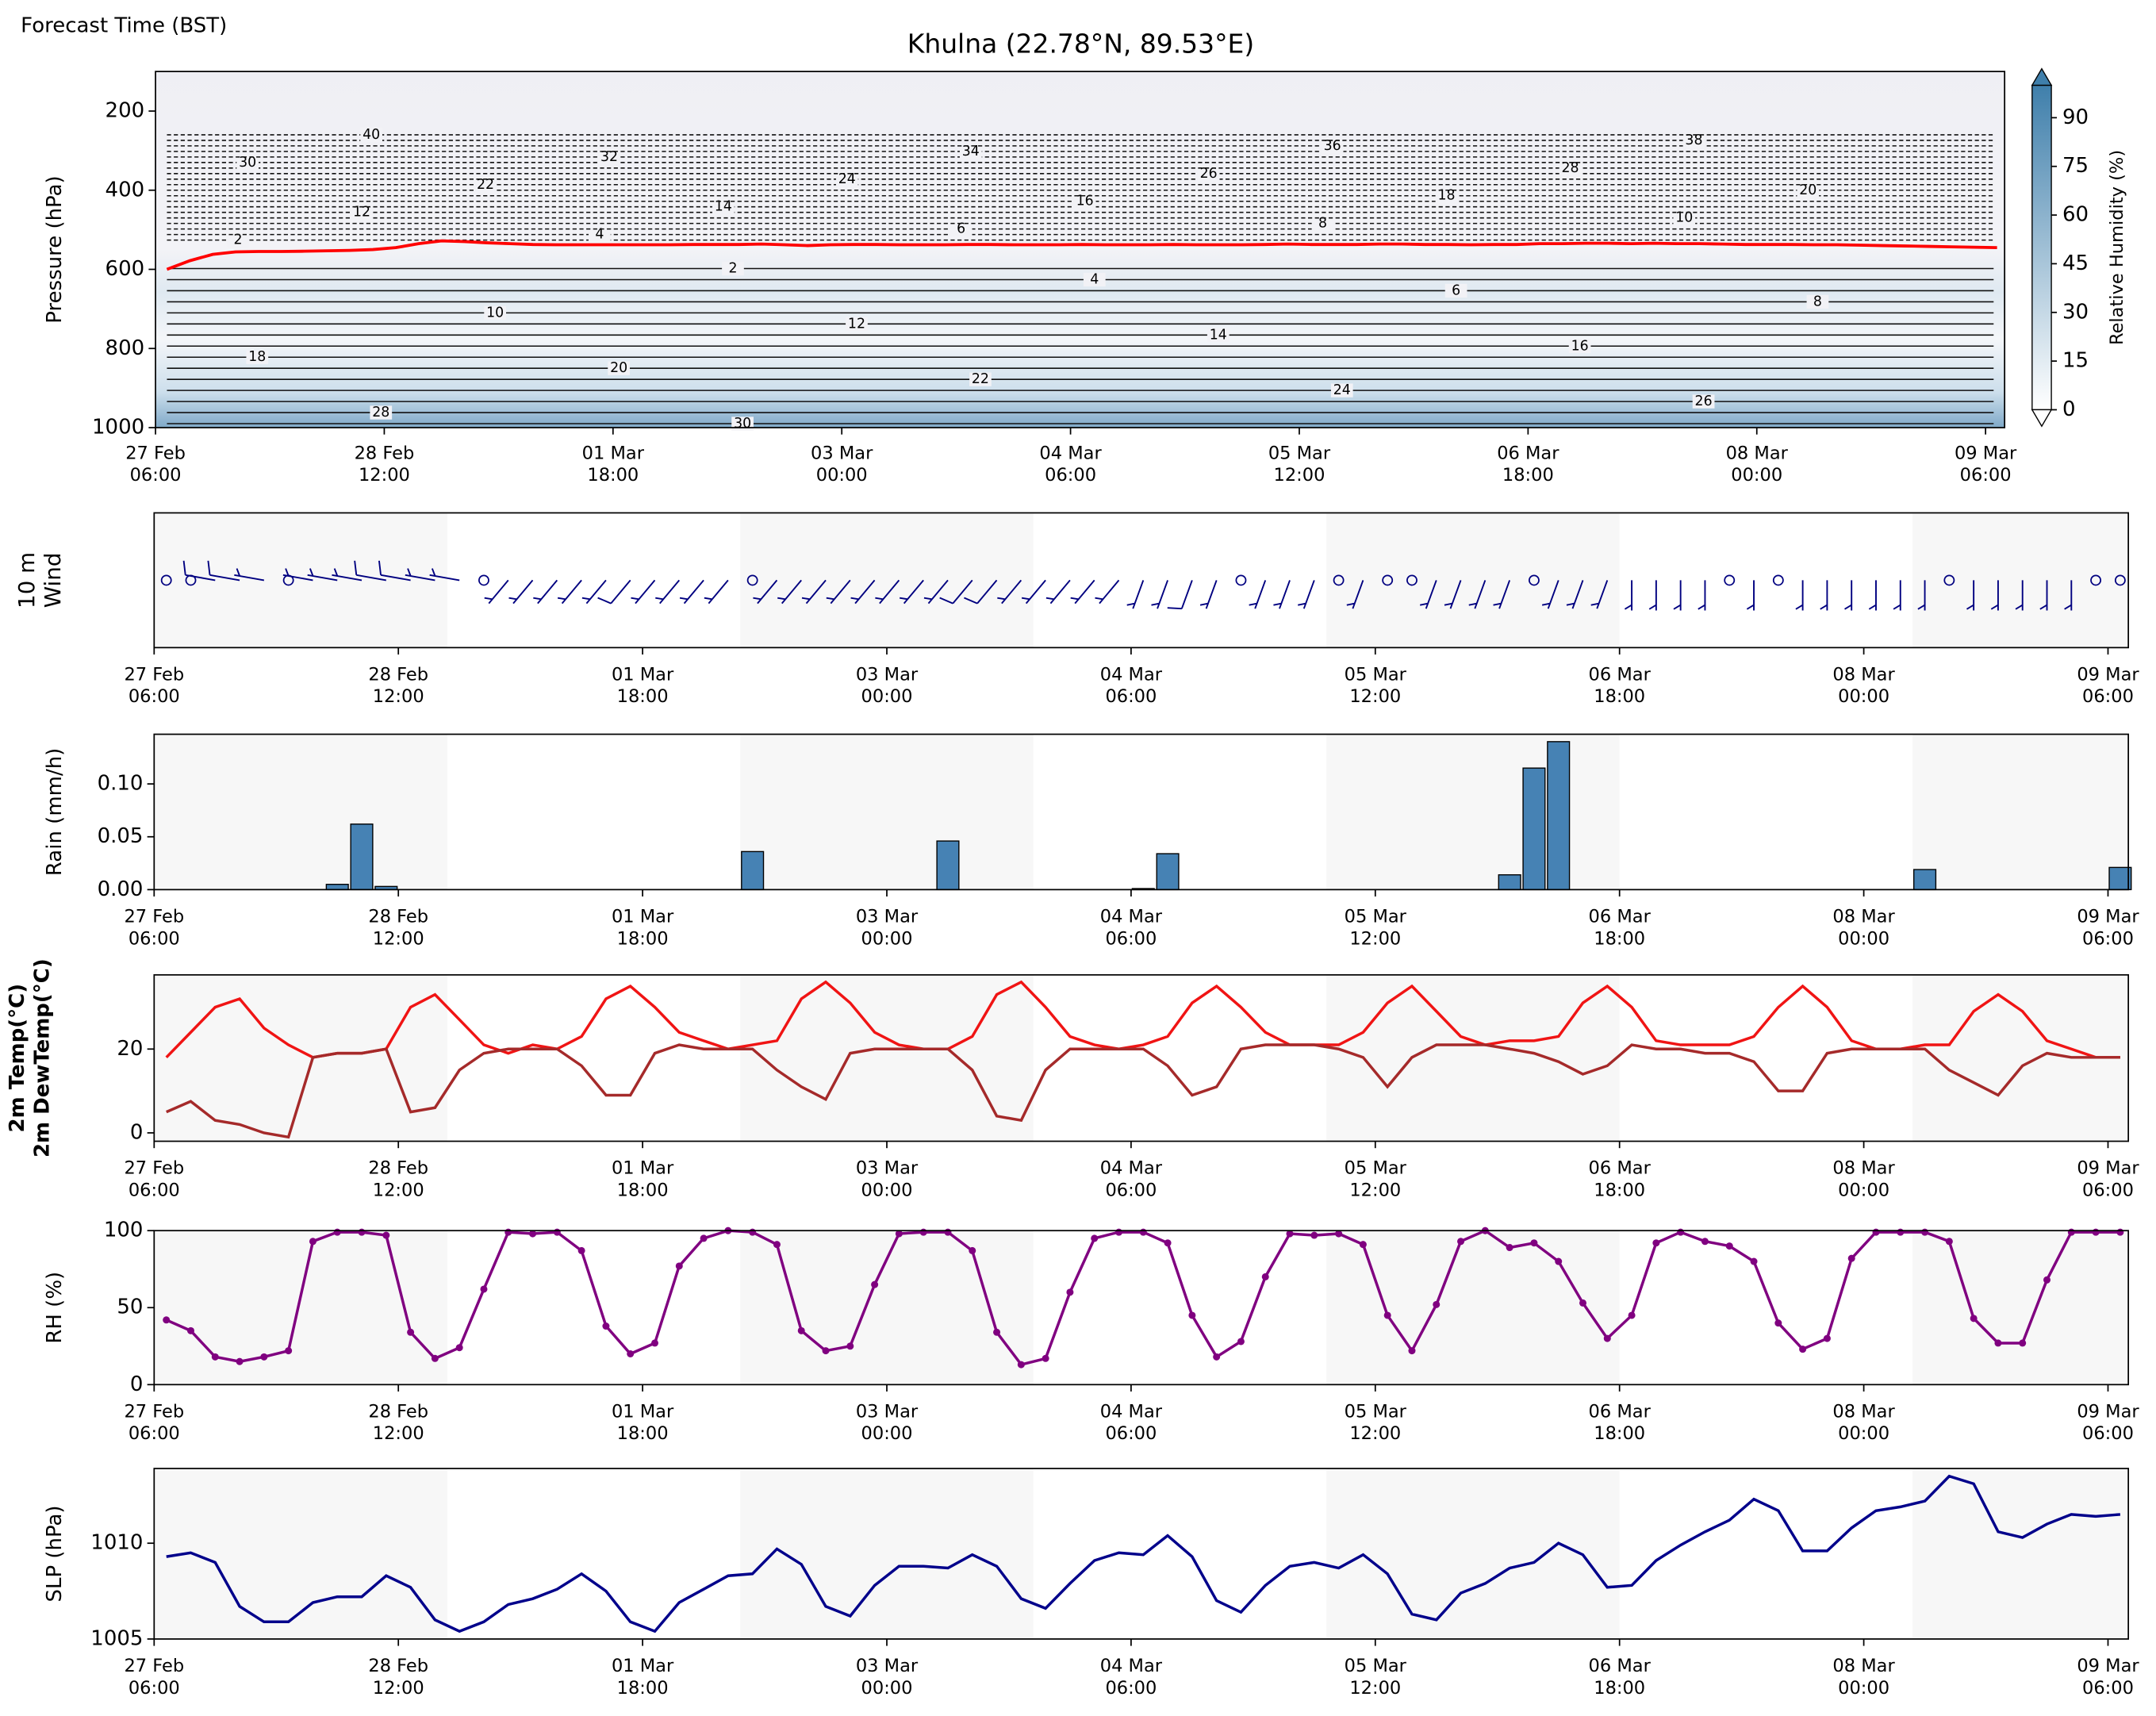  Describe the element at coordinates (485, 185) in the screenshot. I see `isotherm-label: 22` at that location.